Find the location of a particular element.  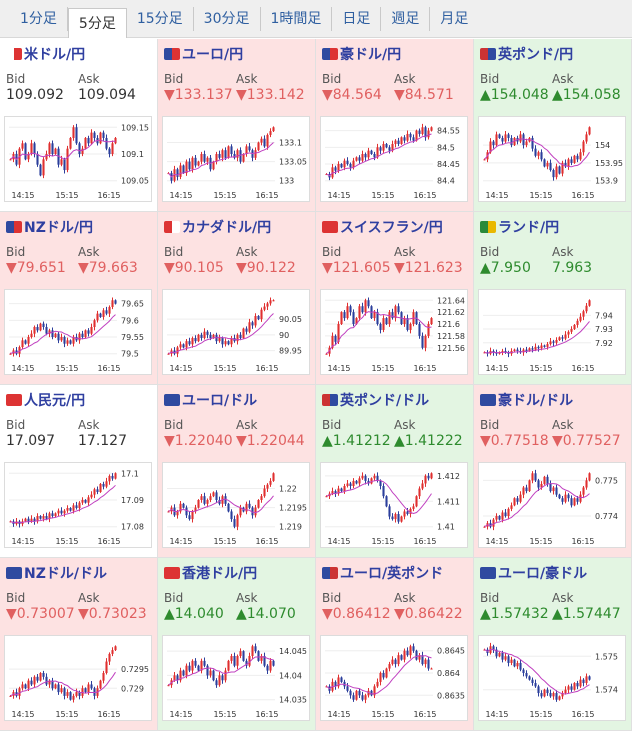

mini-chart: 133.1 133.05 133 14:15 15:15 16:15 is located at coordinates (236, 159).